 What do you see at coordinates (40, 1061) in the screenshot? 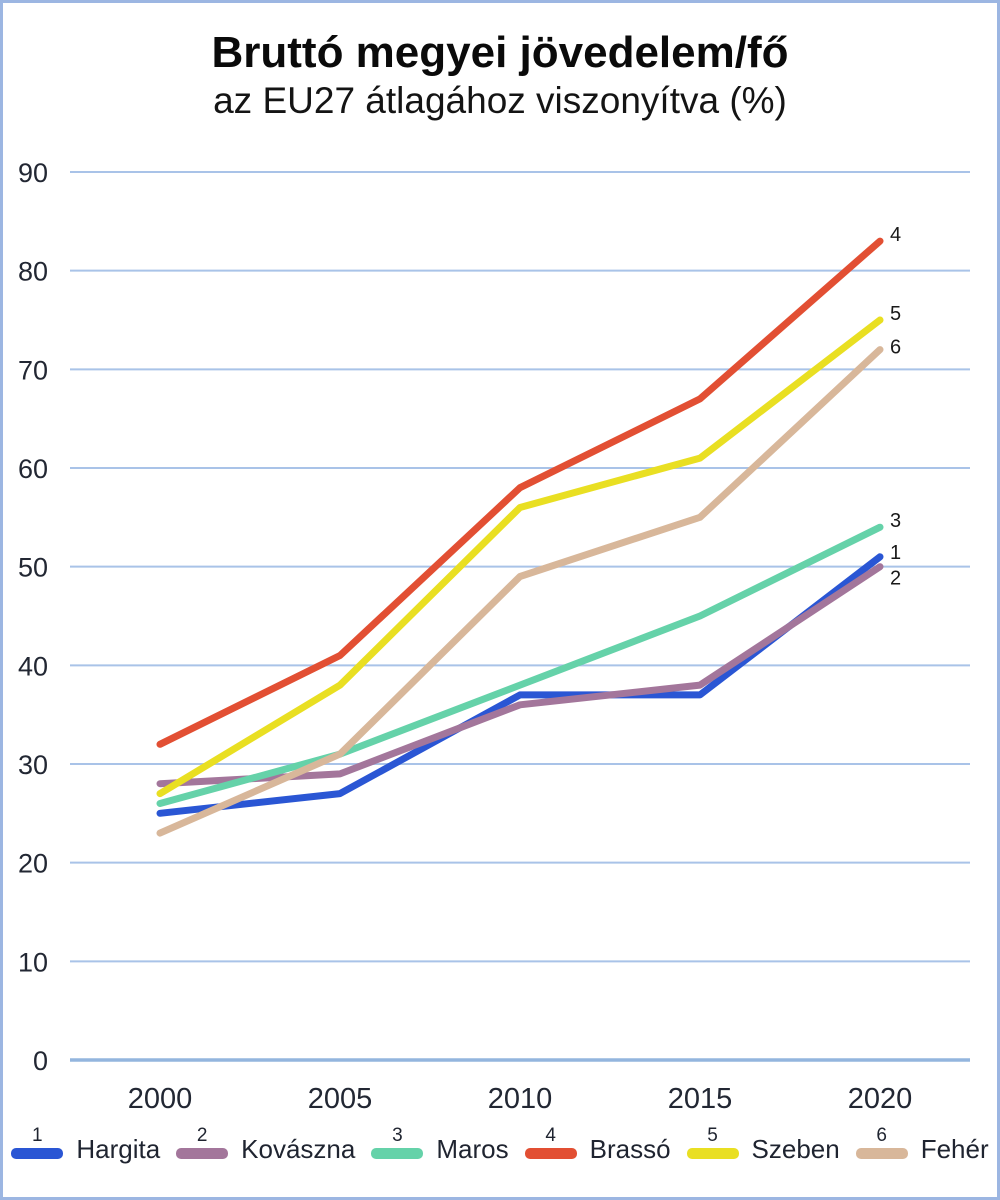
I see `y-tick-label-0: 0` at bounding box center [40, 1061].